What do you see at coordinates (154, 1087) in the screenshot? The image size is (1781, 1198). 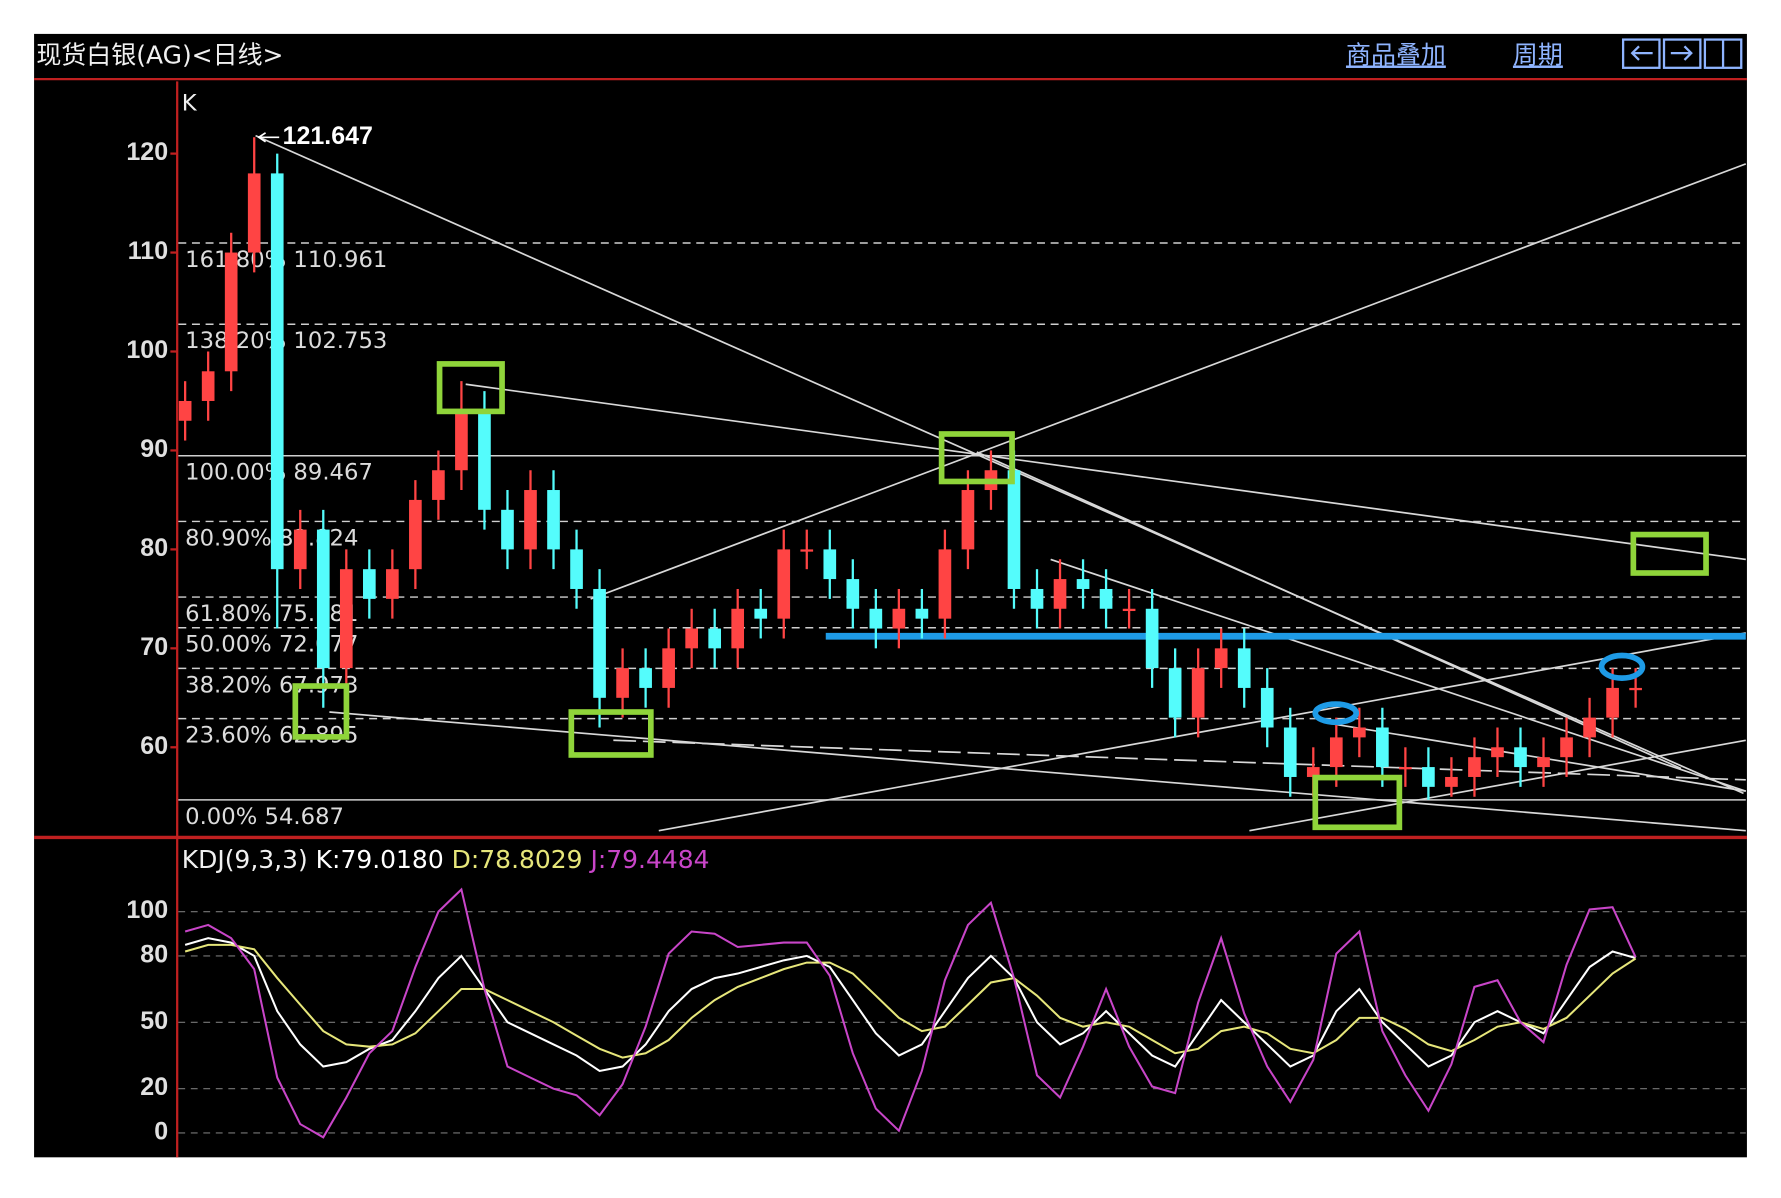 I see `y-tick-label: 20` at bounding box center [154, 1087].